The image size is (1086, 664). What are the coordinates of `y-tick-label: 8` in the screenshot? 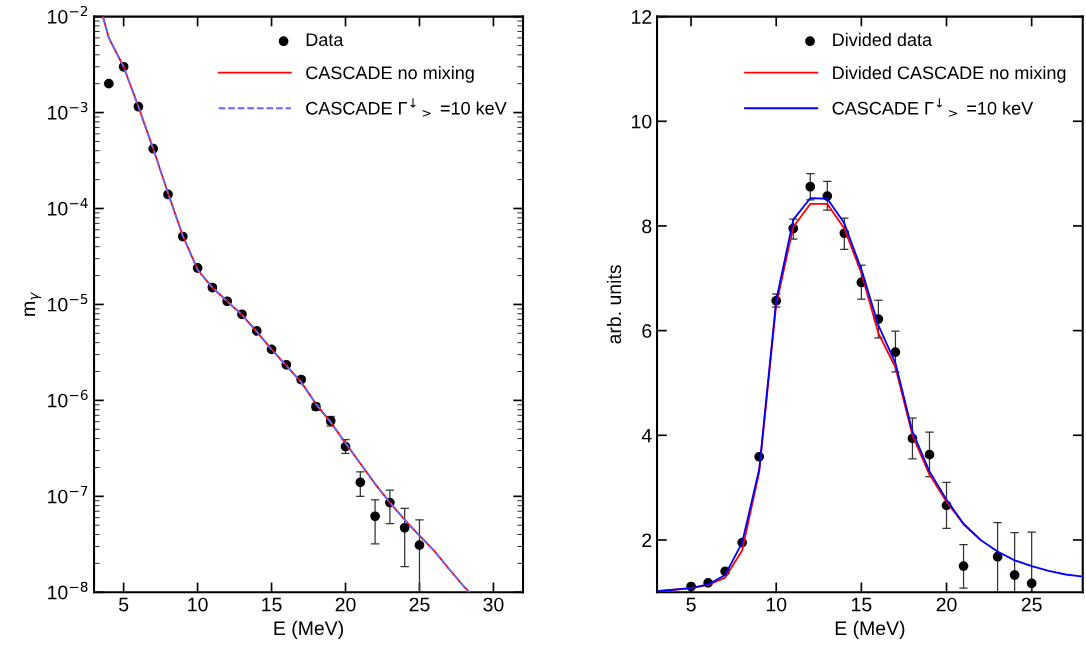 It's located at (647, 226).